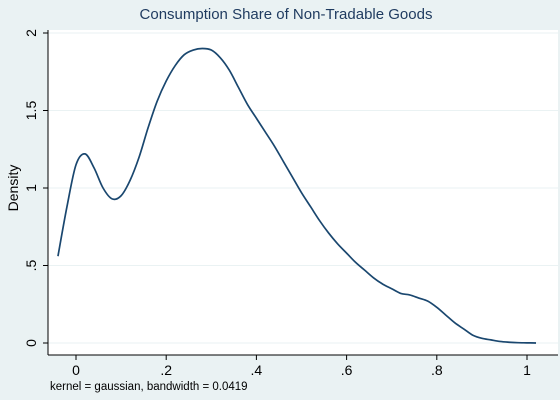 This screenshot has width=560, height=400. What do you see at coordinates (301, 366) in the screenshot?
I see `x-ticks: 0 .2 .4 .6 .8 1` at bounding box center [301, 366].